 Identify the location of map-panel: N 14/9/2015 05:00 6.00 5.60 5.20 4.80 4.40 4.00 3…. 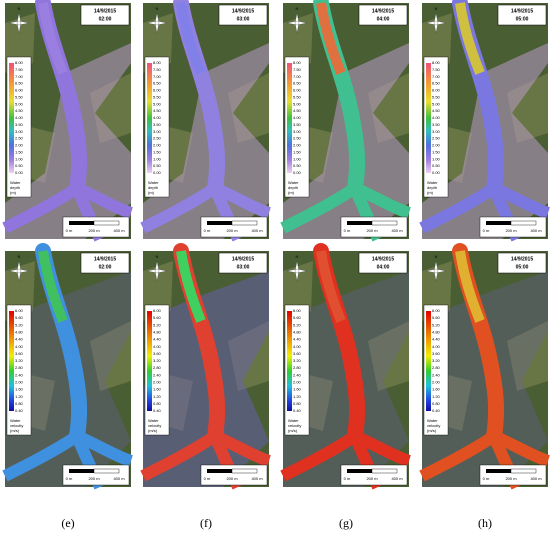
(484, 366).